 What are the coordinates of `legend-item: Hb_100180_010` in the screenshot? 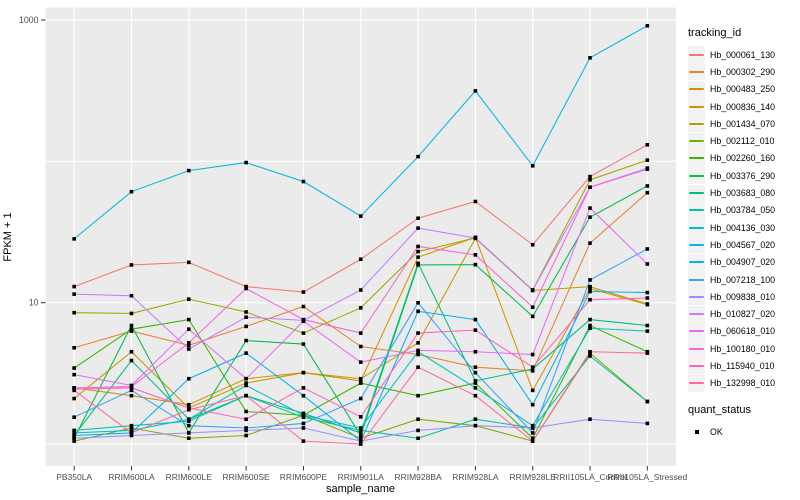 It's located at (743, 349).